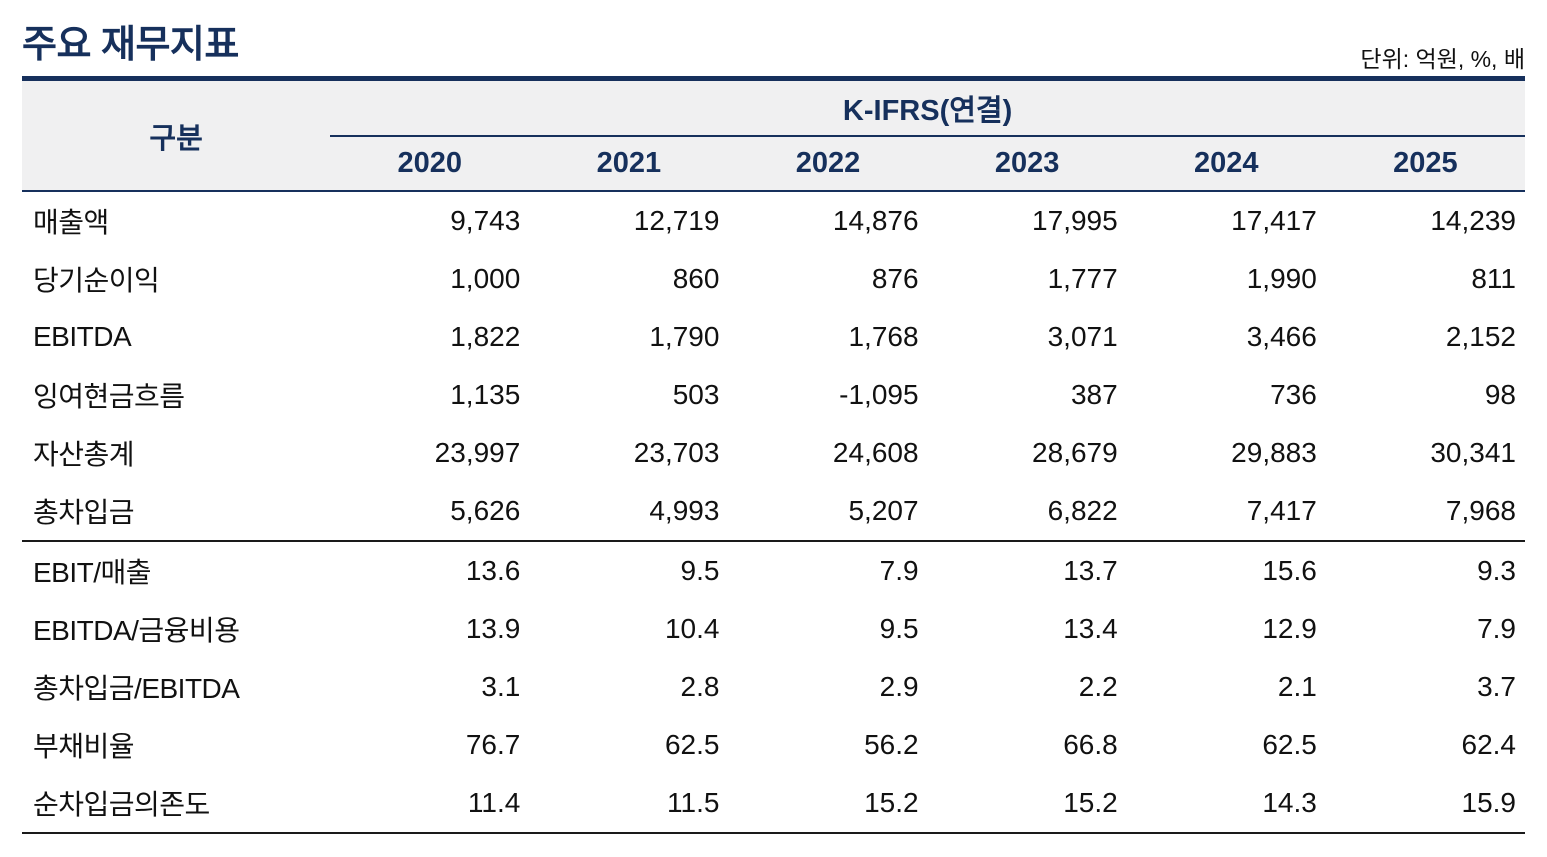  I want to click on table-row: 부채비율 76.7 62.5 56.2 66.8 62.5 62.4, so click(773, 745).